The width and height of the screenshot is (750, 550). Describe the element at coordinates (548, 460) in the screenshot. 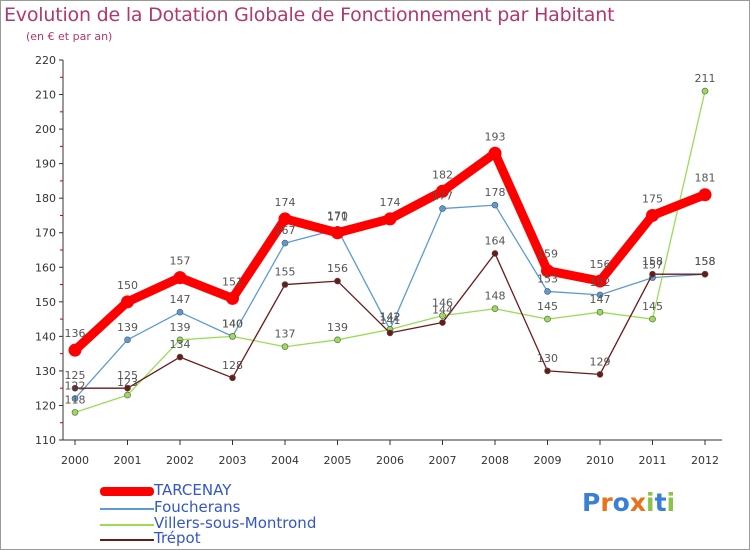

I see `x-tick-label: 2009` at that location.